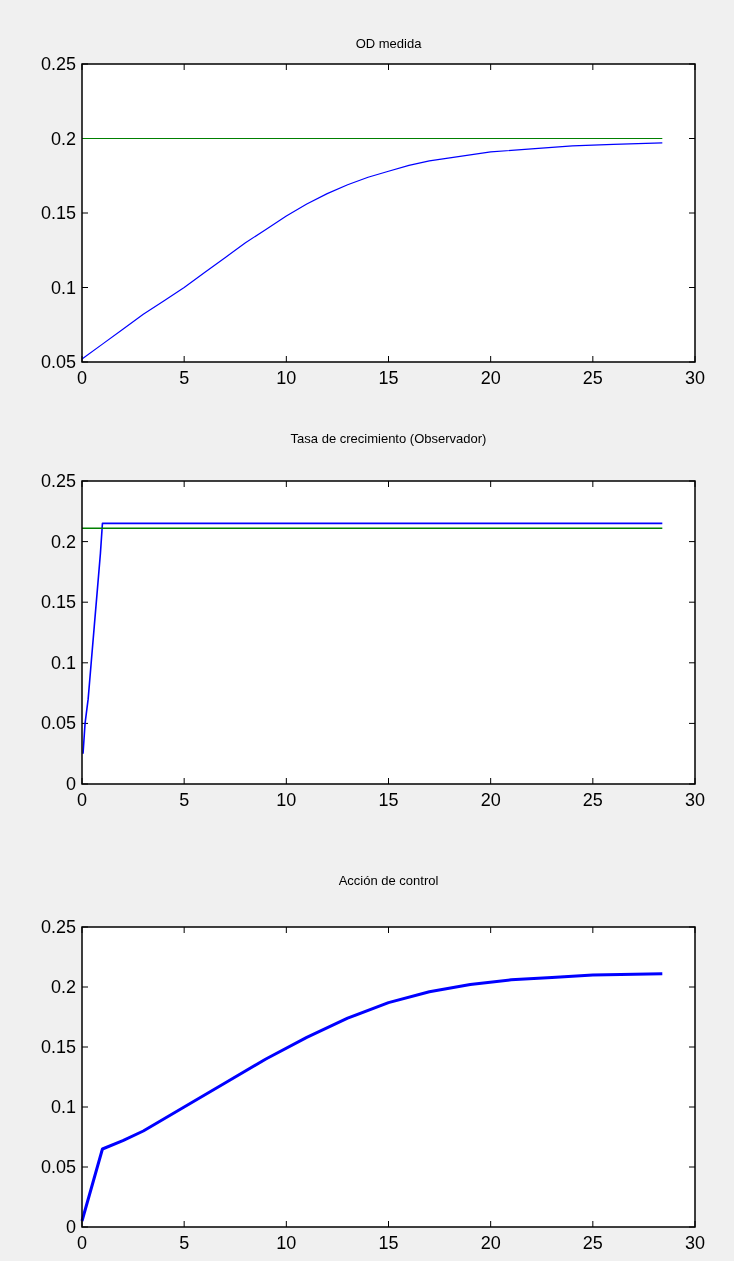  I want to click on chart-title: Acción de control, so click(388, 880).